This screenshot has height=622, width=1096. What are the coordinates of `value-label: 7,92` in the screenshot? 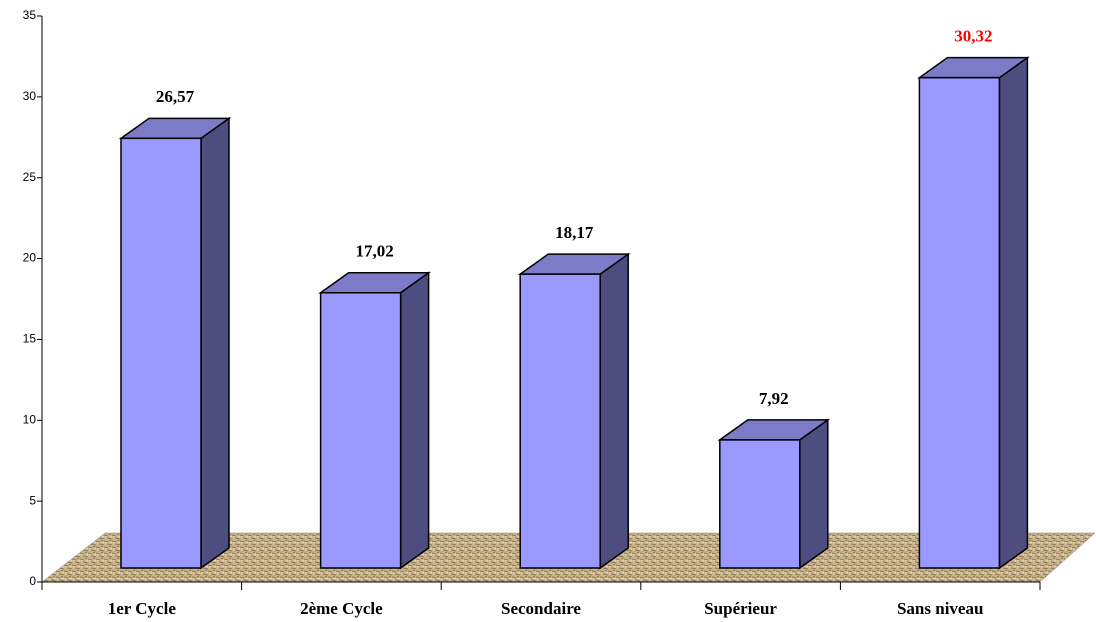 It's located at (774, 398).